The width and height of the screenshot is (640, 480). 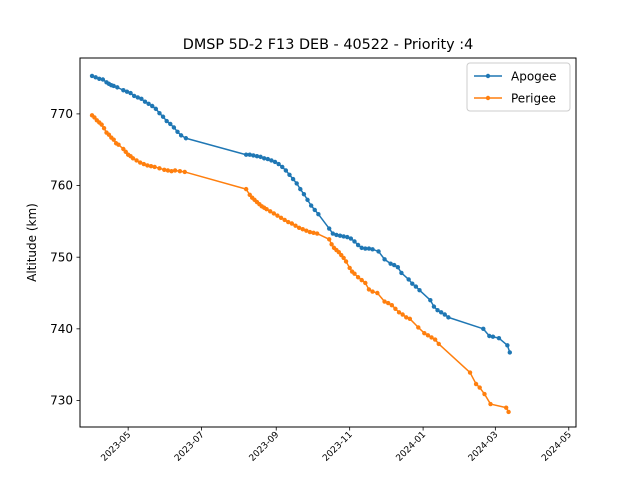 I want to click on y-tick-label: 750, so click(x=61, y=257).